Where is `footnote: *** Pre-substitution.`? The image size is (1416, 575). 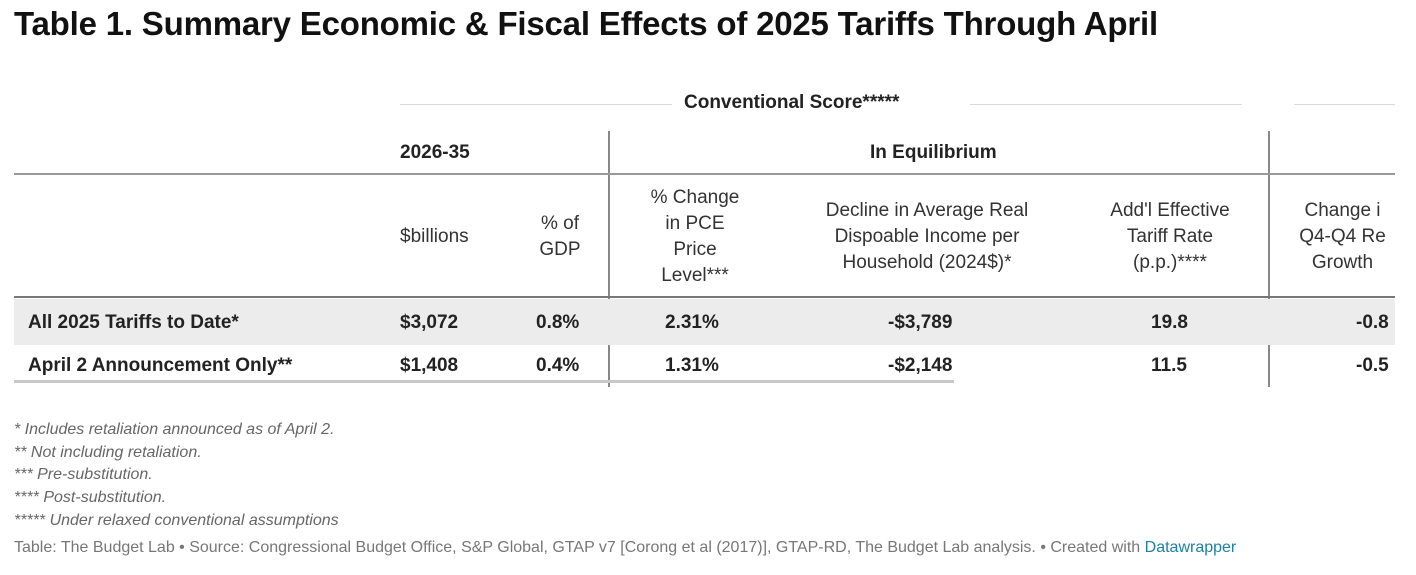
footnote: *** Pre-substitution. is located at coordinates (83, 475).